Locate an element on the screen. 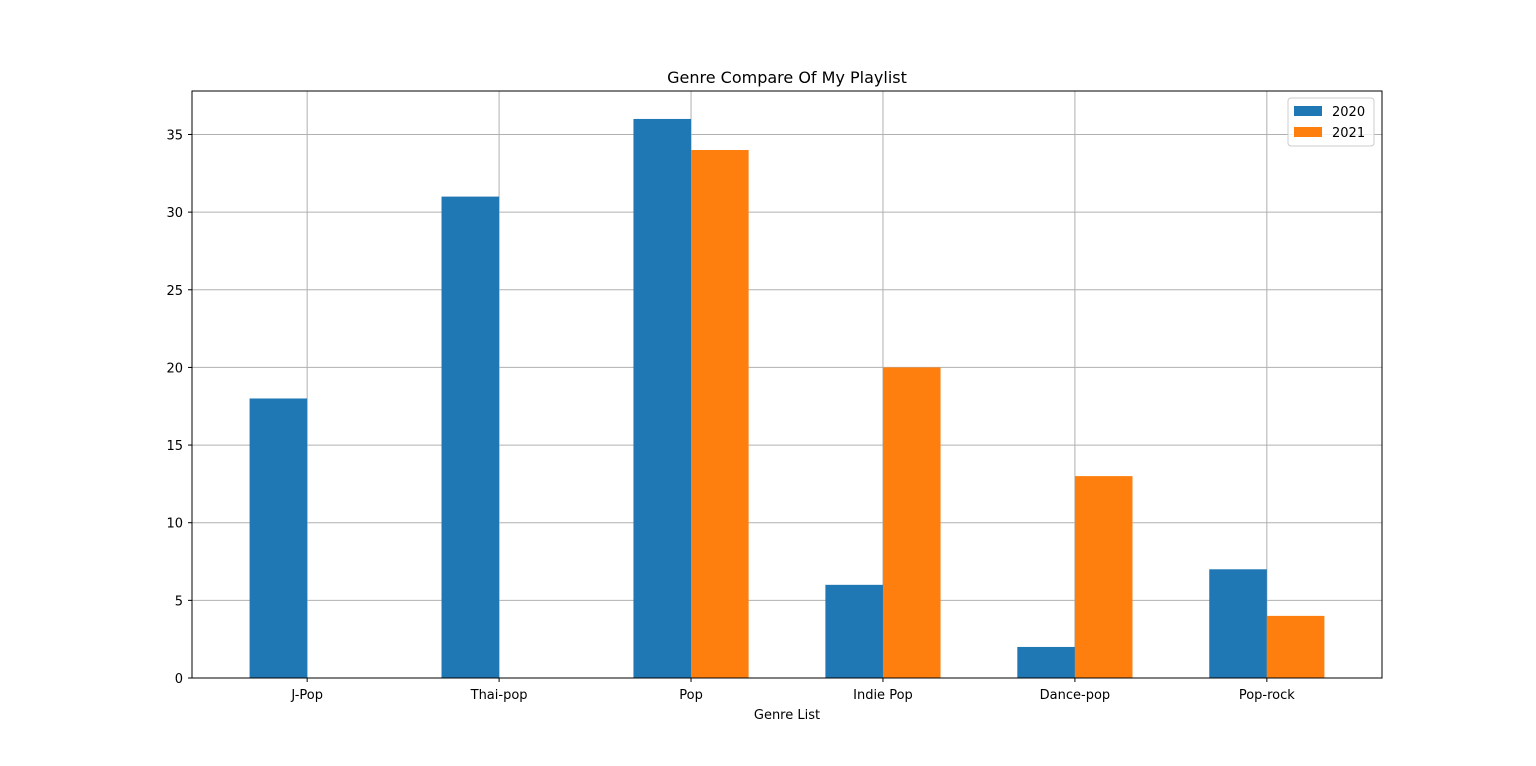 This screenshot has width=1536, height=766. x-tick-label: Pop is located at coordinates (691, 695).